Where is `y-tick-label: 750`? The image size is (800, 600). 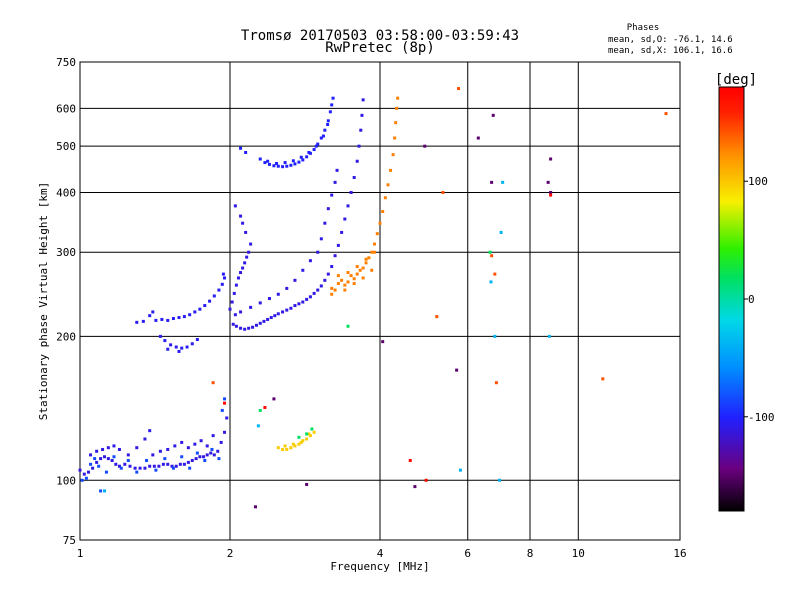 y-tick-label: 750 is located at coordinates (66, 62).